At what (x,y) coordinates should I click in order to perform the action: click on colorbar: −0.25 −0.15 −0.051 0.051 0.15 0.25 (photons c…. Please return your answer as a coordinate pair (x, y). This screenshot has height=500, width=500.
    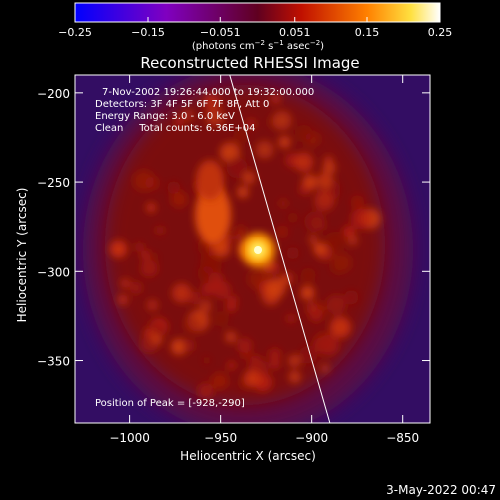
    Looking at the image, I should click on (255, 27).